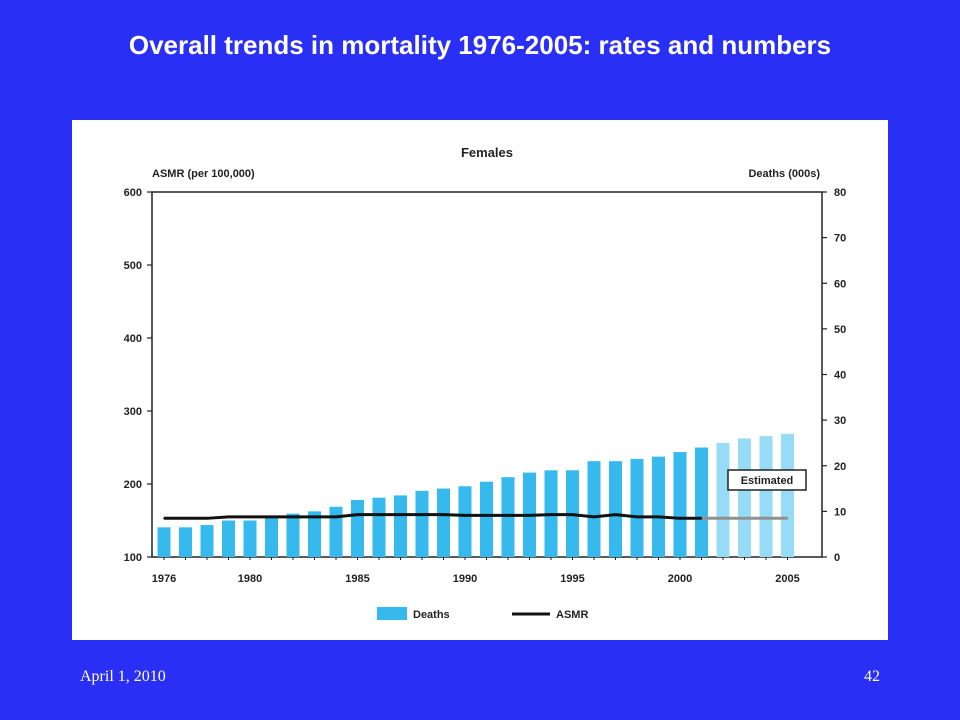  I want to click on left-tick-label: 200, so click(133, 485).